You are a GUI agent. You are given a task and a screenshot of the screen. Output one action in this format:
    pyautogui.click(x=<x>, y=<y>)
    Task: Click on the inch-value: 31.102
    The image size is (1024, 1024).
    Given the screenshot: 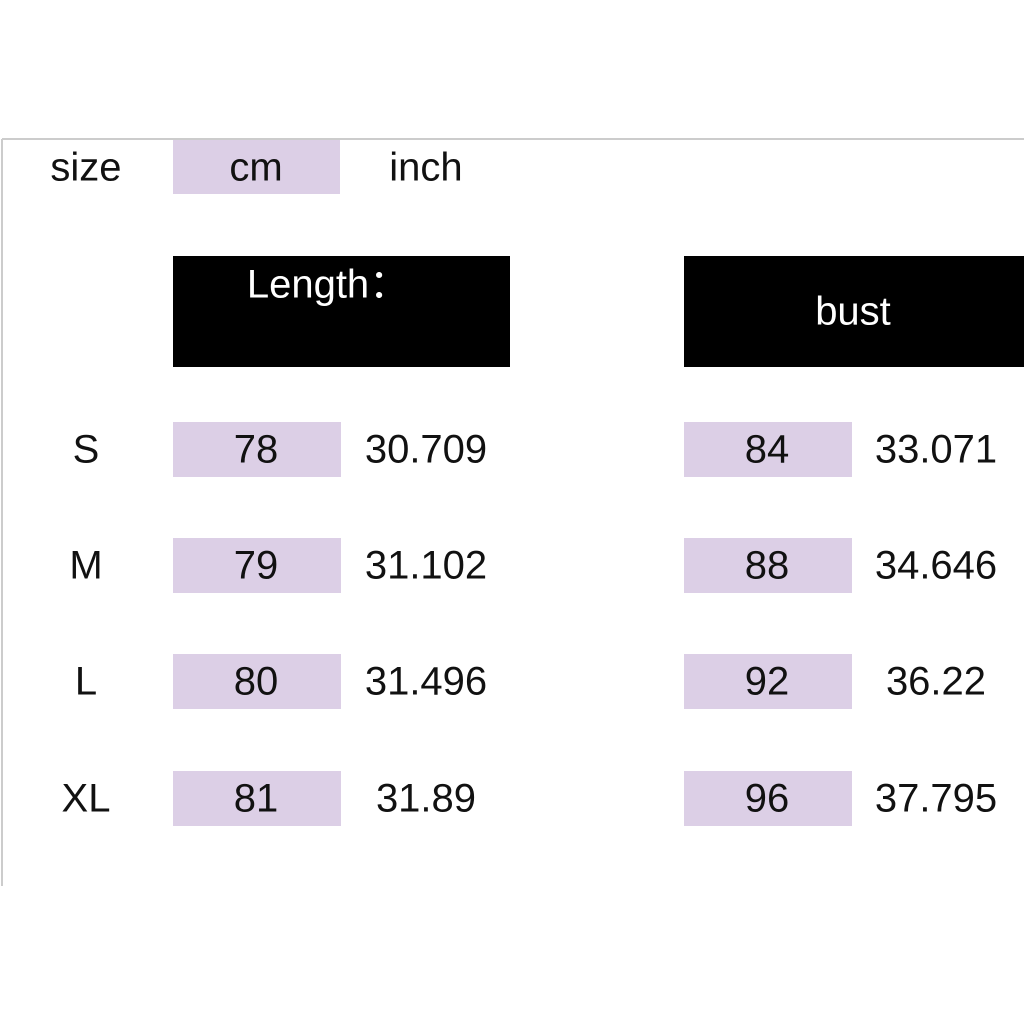 What is the action you would take?
    pyautogui.click(x=426, y=566)
    